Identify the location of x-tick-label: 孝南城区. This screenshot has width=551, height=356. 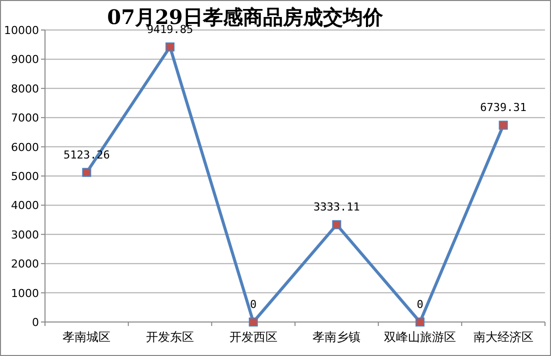
(86, 337).